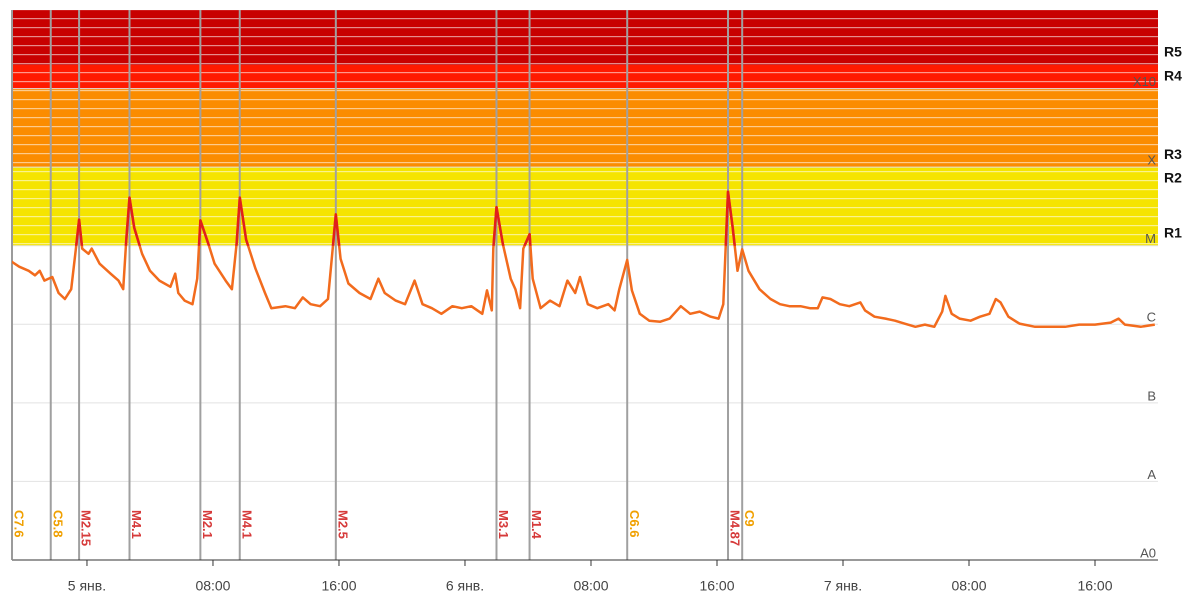  I want to click on y-tick-label: A0, so click(1148, 552).